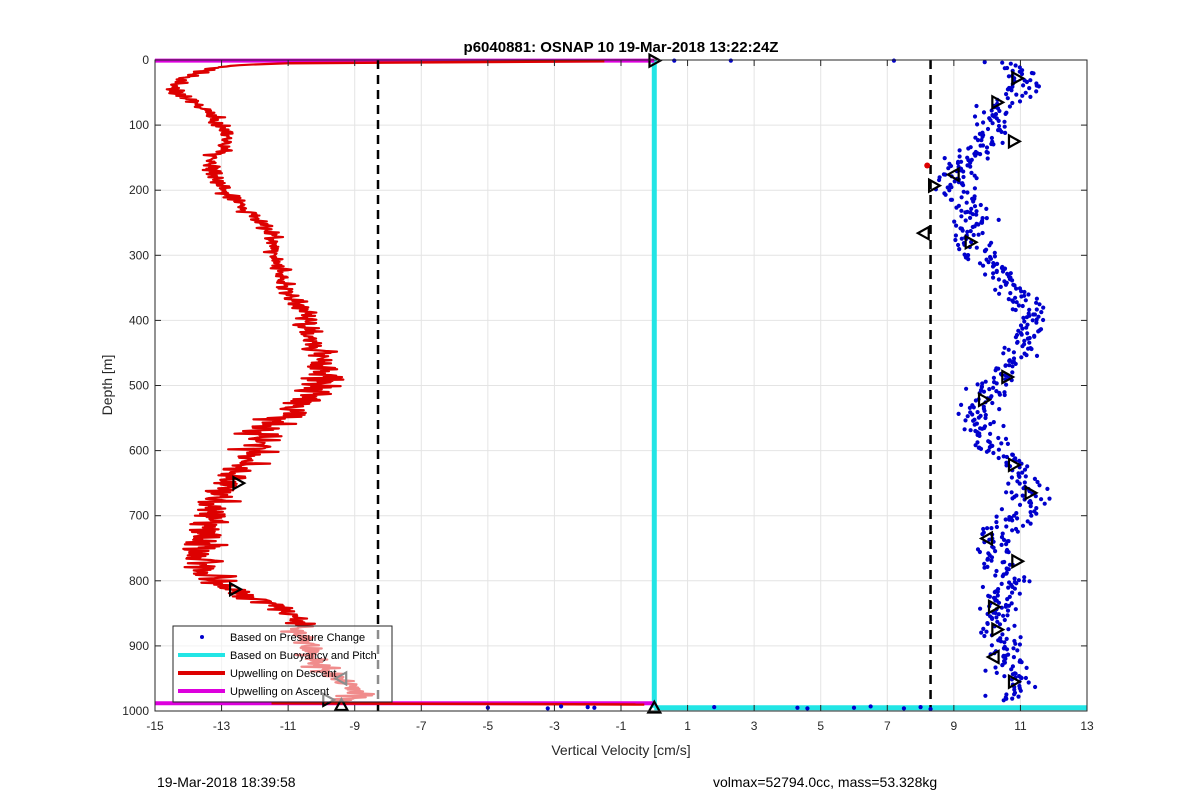  Describe the element at coordinates (1020, 726) in the screenshot. I see `x-tick-label: 11` at that location.